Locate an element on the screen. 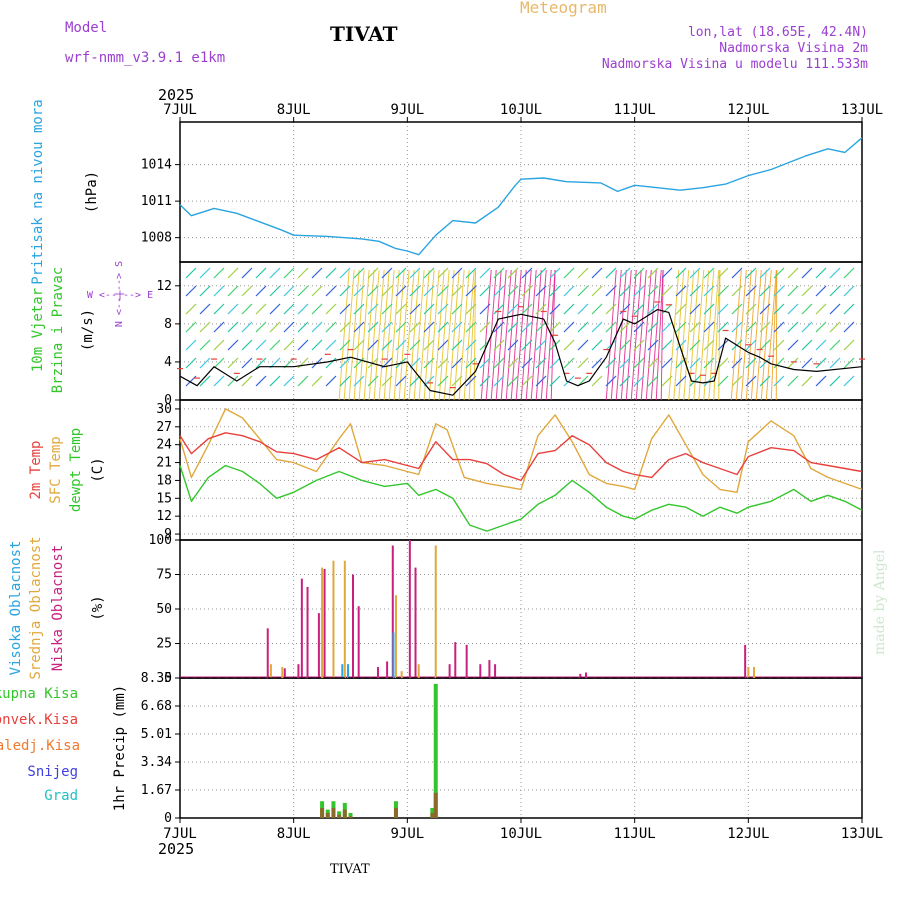  y-tick-label: 4 is located at coordinates (168, 362).